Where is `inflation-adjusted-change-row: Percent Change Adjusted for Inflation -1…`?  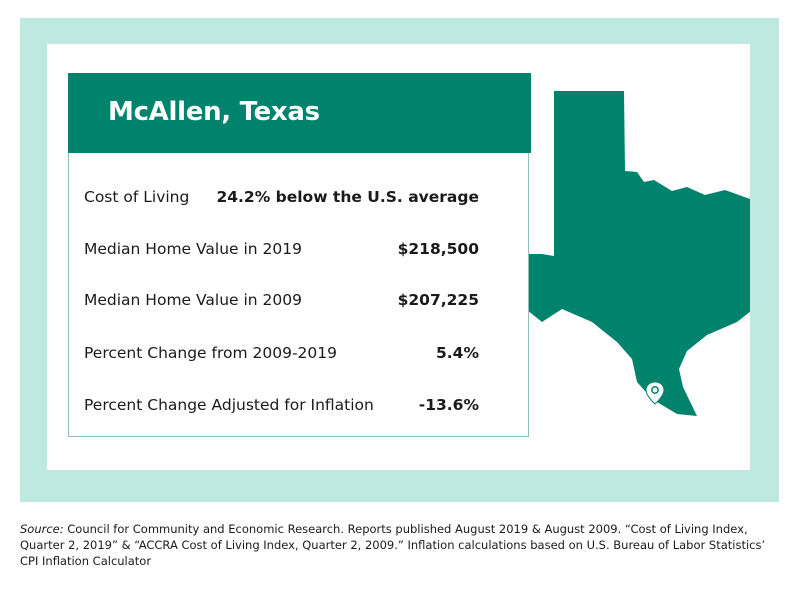 inflation-adjusted-change-row: Percent Change Adjusted for Inflation -1… is located at coordinates (281, 408).